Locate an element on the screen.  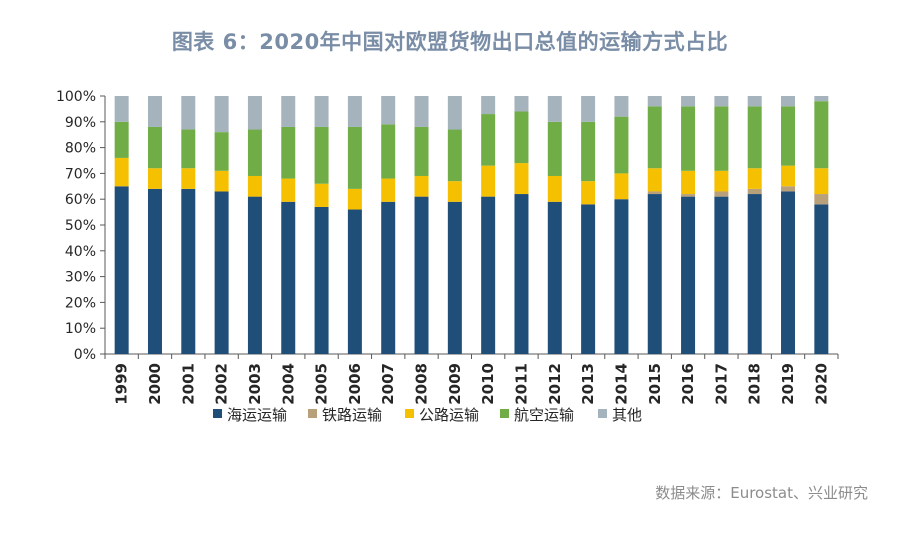
y-tick-label: 50% is located at coordinates (80, 226).